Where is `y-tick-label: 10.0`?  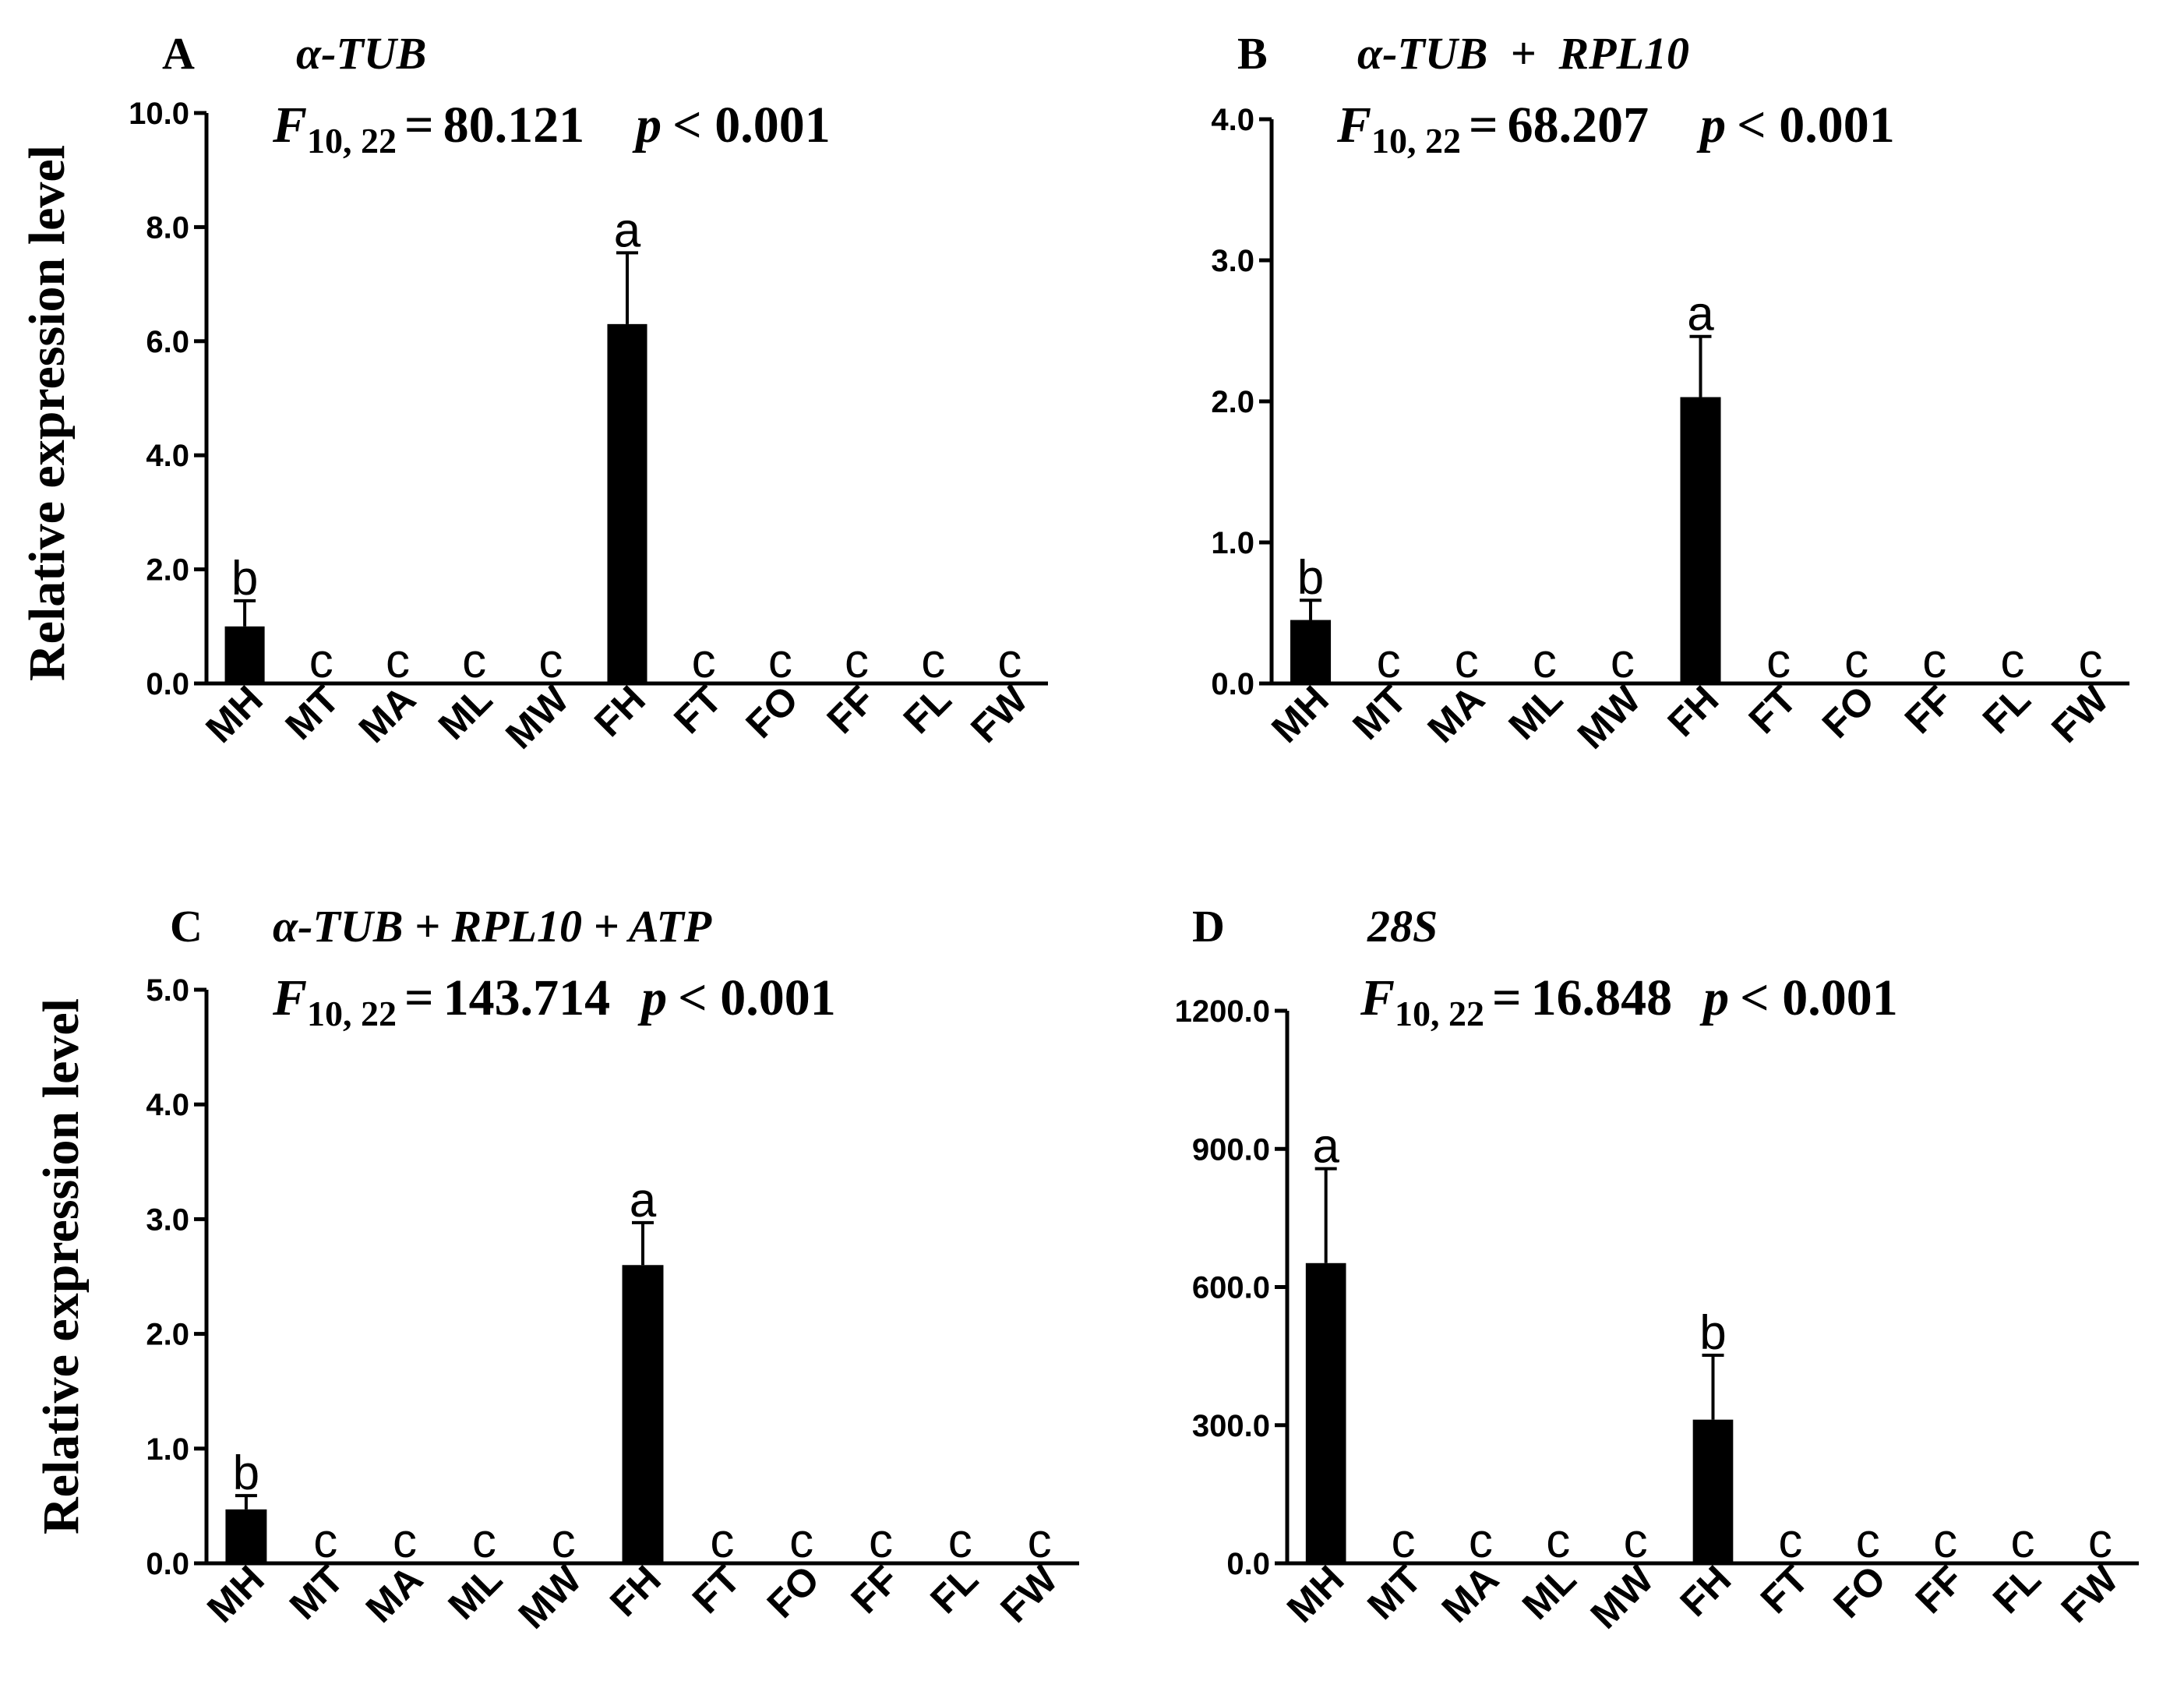 y-tick-label: 10.0 is located at coordinates (159, 114).